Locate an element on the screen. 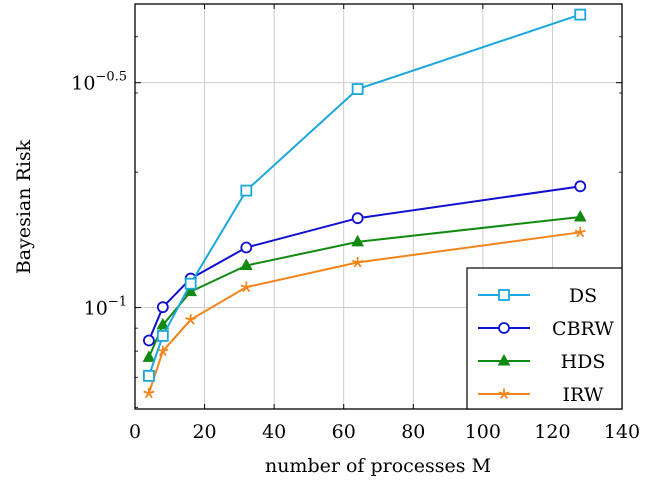  x-tick-label: 80 is located at coordinates (413, 432).